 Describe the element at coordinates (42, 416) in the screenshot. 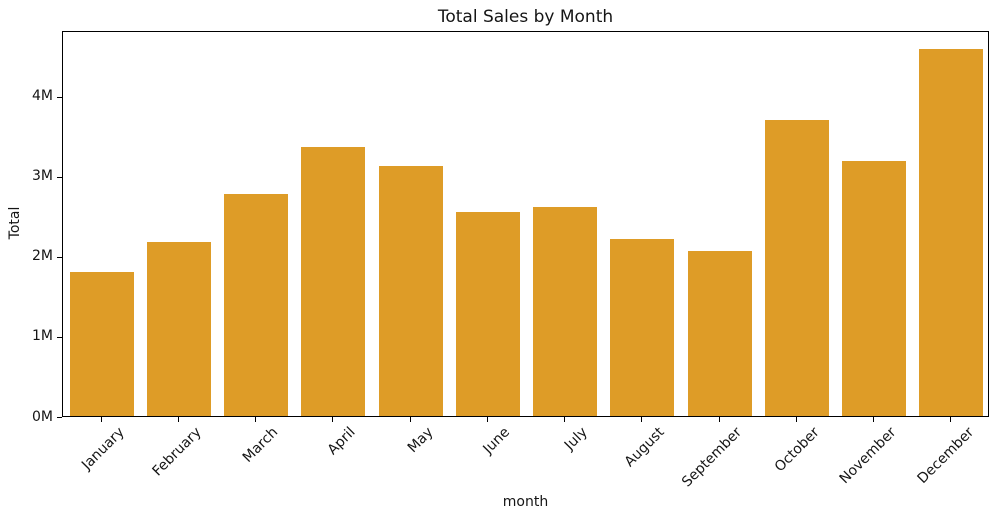

I see `y-tick-label-0m: 0M` at that location.